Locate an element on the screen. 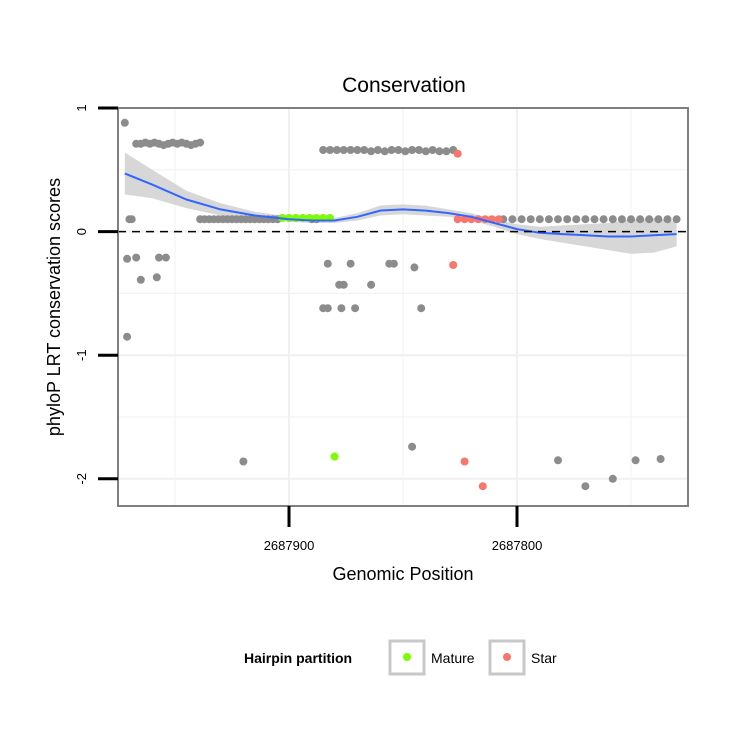 Image resolution: width=750 pixels, height=750 pixels. x-tick-label: 2687900 is located at coordinates (289, 545).